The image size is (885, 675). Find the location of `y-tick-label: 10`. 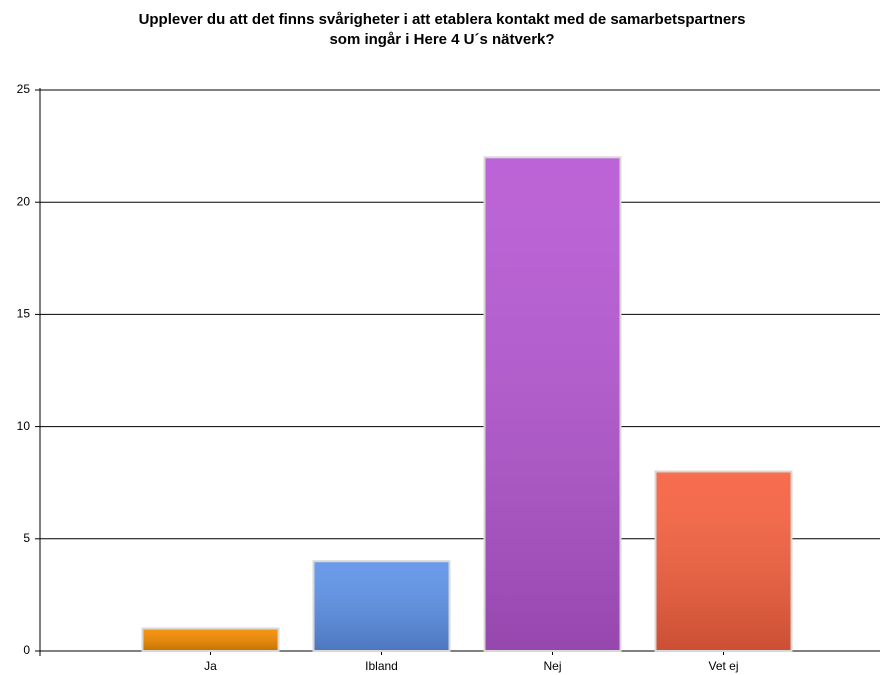

y-tick-label: 10 is located at coordinates (24, 426).